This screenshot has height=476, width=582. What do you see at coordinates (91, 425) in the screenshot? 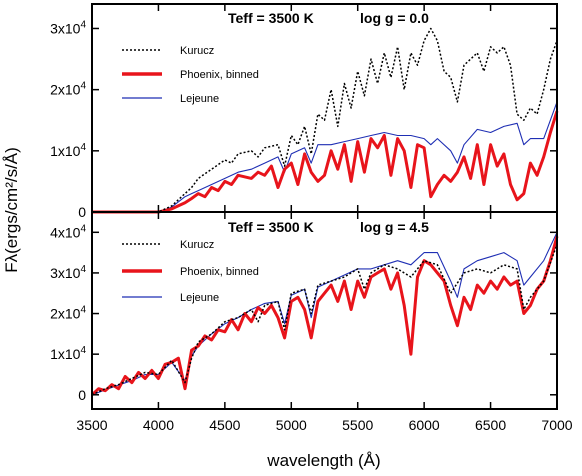
I see `x-tick-label: 3500` at bounding box center [91, 425].